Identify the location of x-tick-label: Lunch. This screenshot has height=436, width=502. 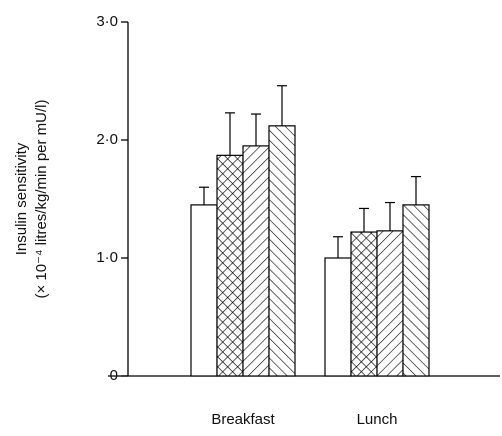
(377, 419).